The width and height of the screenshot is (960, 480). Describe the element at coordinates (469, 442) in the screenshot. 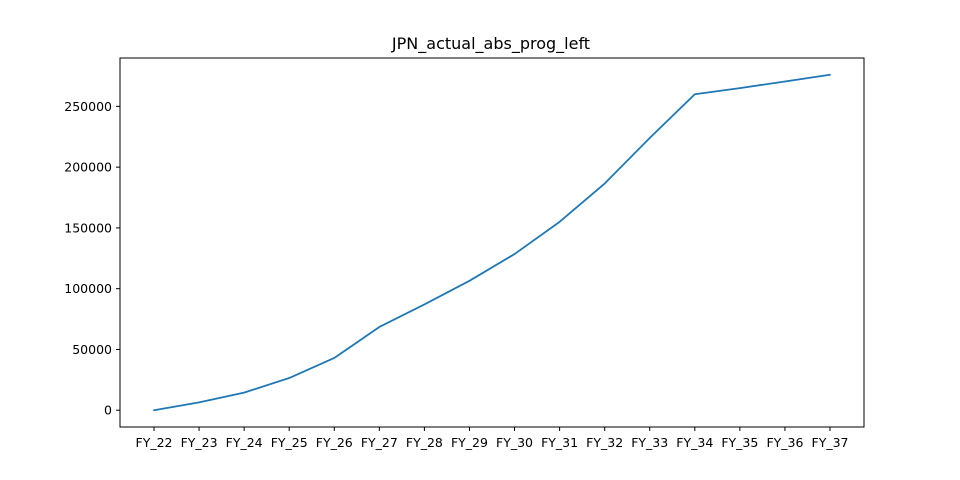

I see `x-tick-label: FY_29` at that location.